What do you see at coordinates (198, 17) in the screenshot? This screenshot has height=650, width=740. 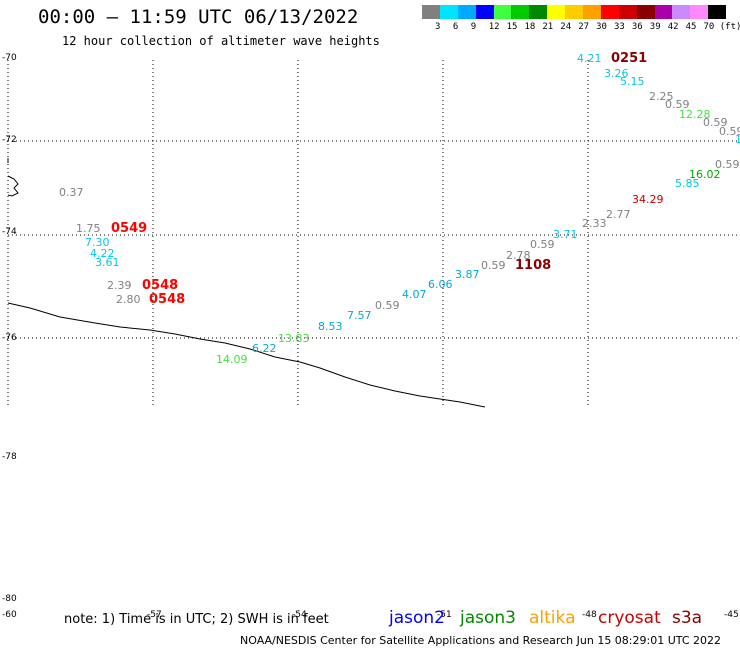 I see `map-title: 00:00 – 11:59 UTC 06/13/2022` at bounding box center [198, 17].